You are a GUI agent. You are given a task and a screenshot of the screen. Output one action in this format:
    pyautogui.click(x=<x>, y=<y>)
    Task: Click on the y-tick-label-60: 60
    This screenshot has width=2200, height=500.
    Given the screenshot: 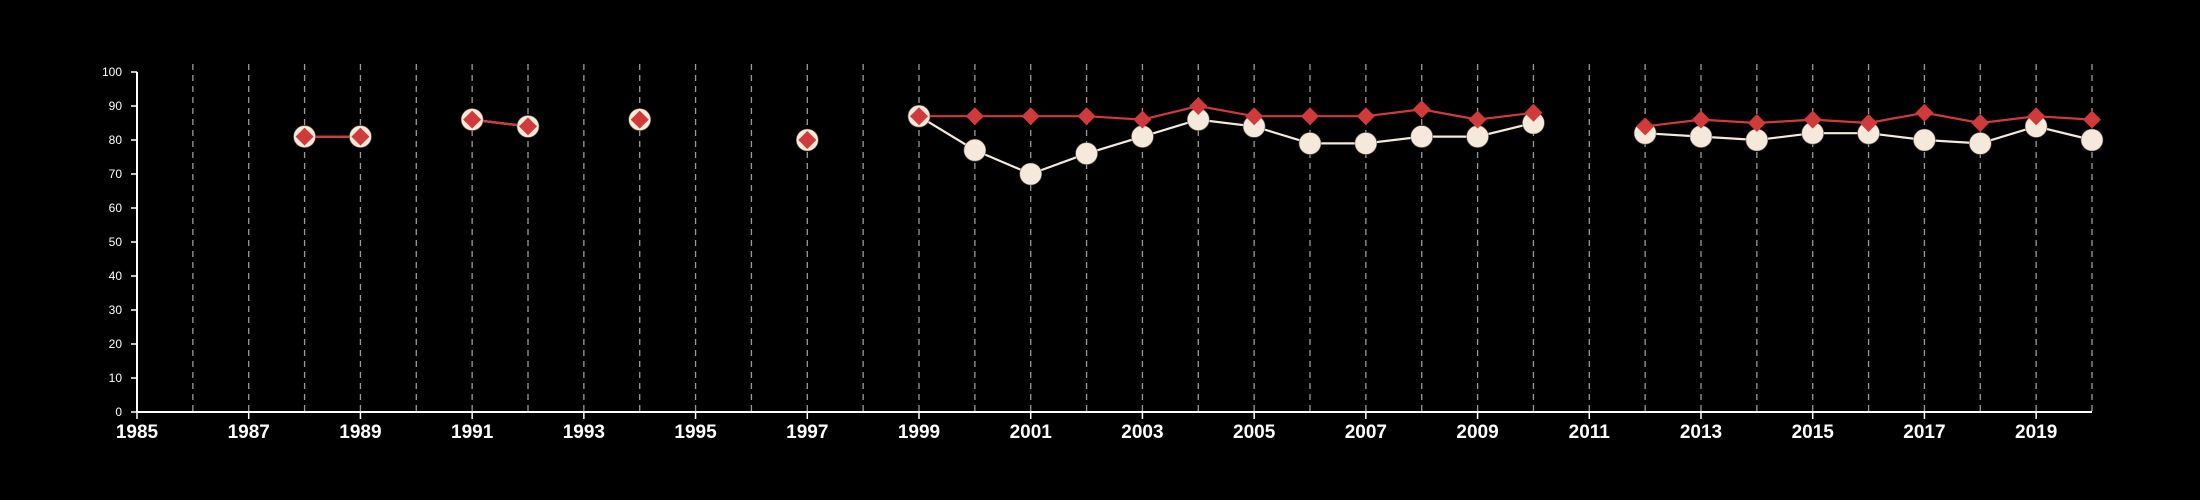 What is the action you would take?
    pyautogui.click(x=116, y=208)
    